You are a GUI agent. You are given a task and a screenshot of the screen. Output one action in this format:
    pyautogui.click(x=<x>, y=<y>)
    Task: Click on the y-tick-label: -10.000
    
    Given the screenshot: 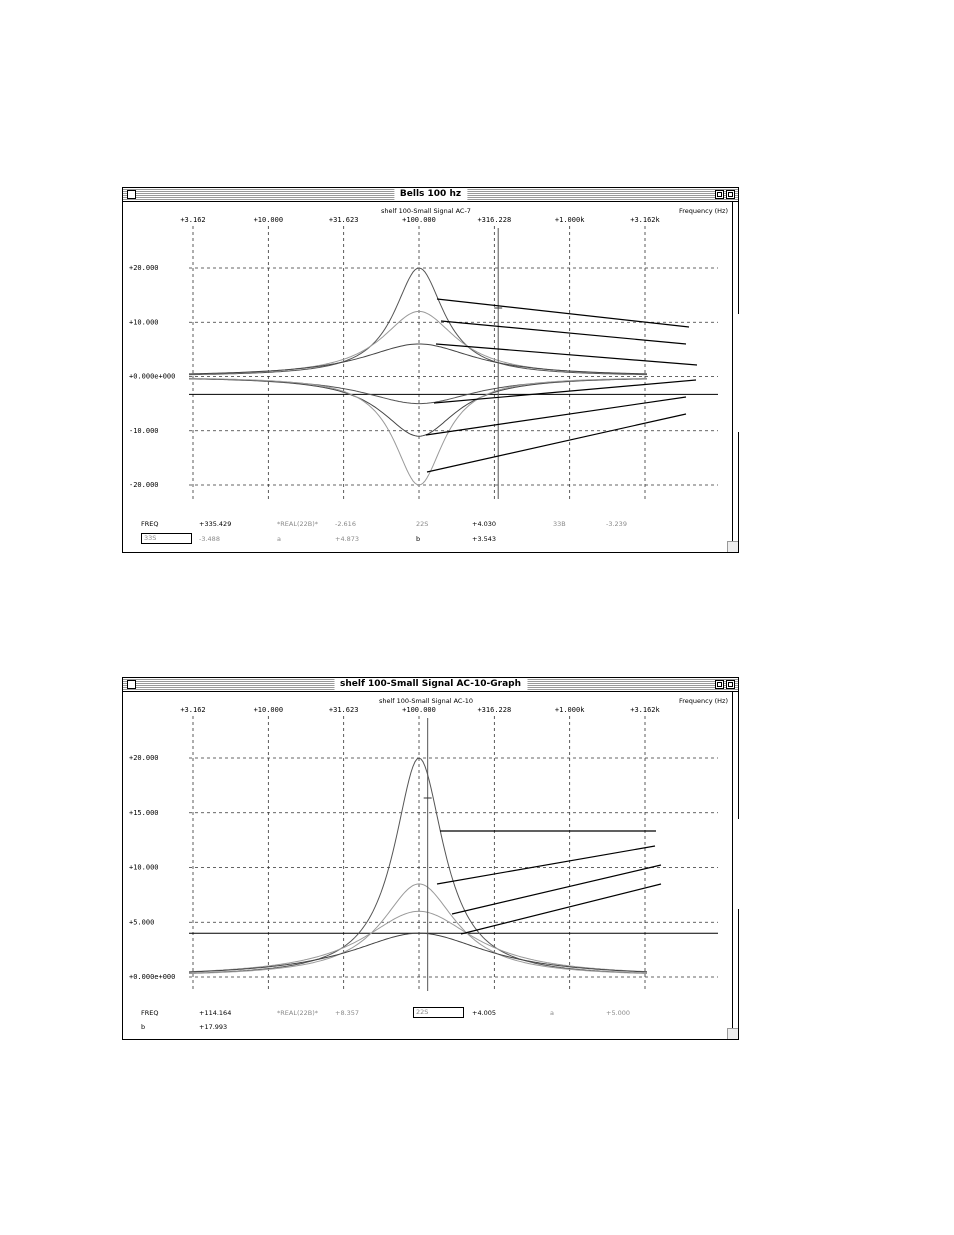 What is the action you would take?
    pyautogui.click(x=144, y=431)
    